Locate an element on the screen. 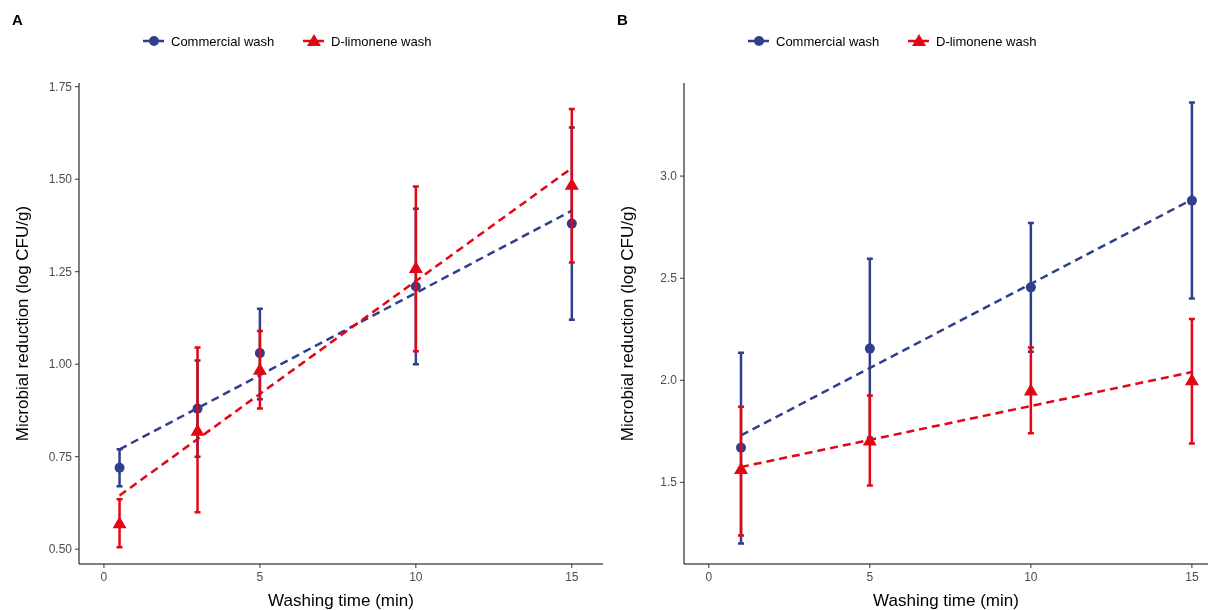  y-tick-label: 1.75 is located at coordinates (60, 86).